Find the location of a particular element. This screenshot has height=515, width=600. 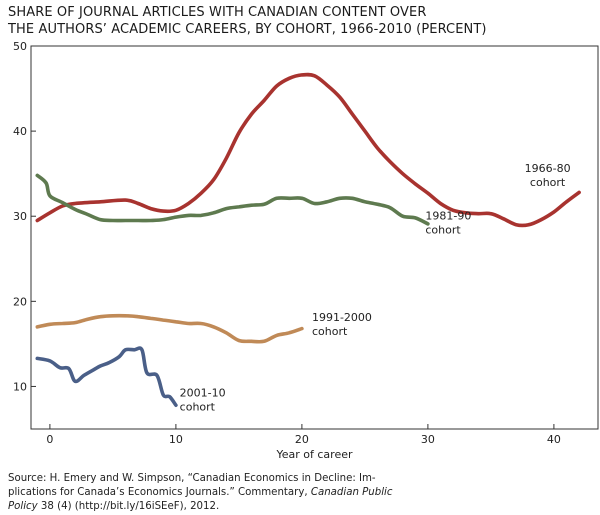

series-line-1981-90-cohort is located at coordinates (232, 199).